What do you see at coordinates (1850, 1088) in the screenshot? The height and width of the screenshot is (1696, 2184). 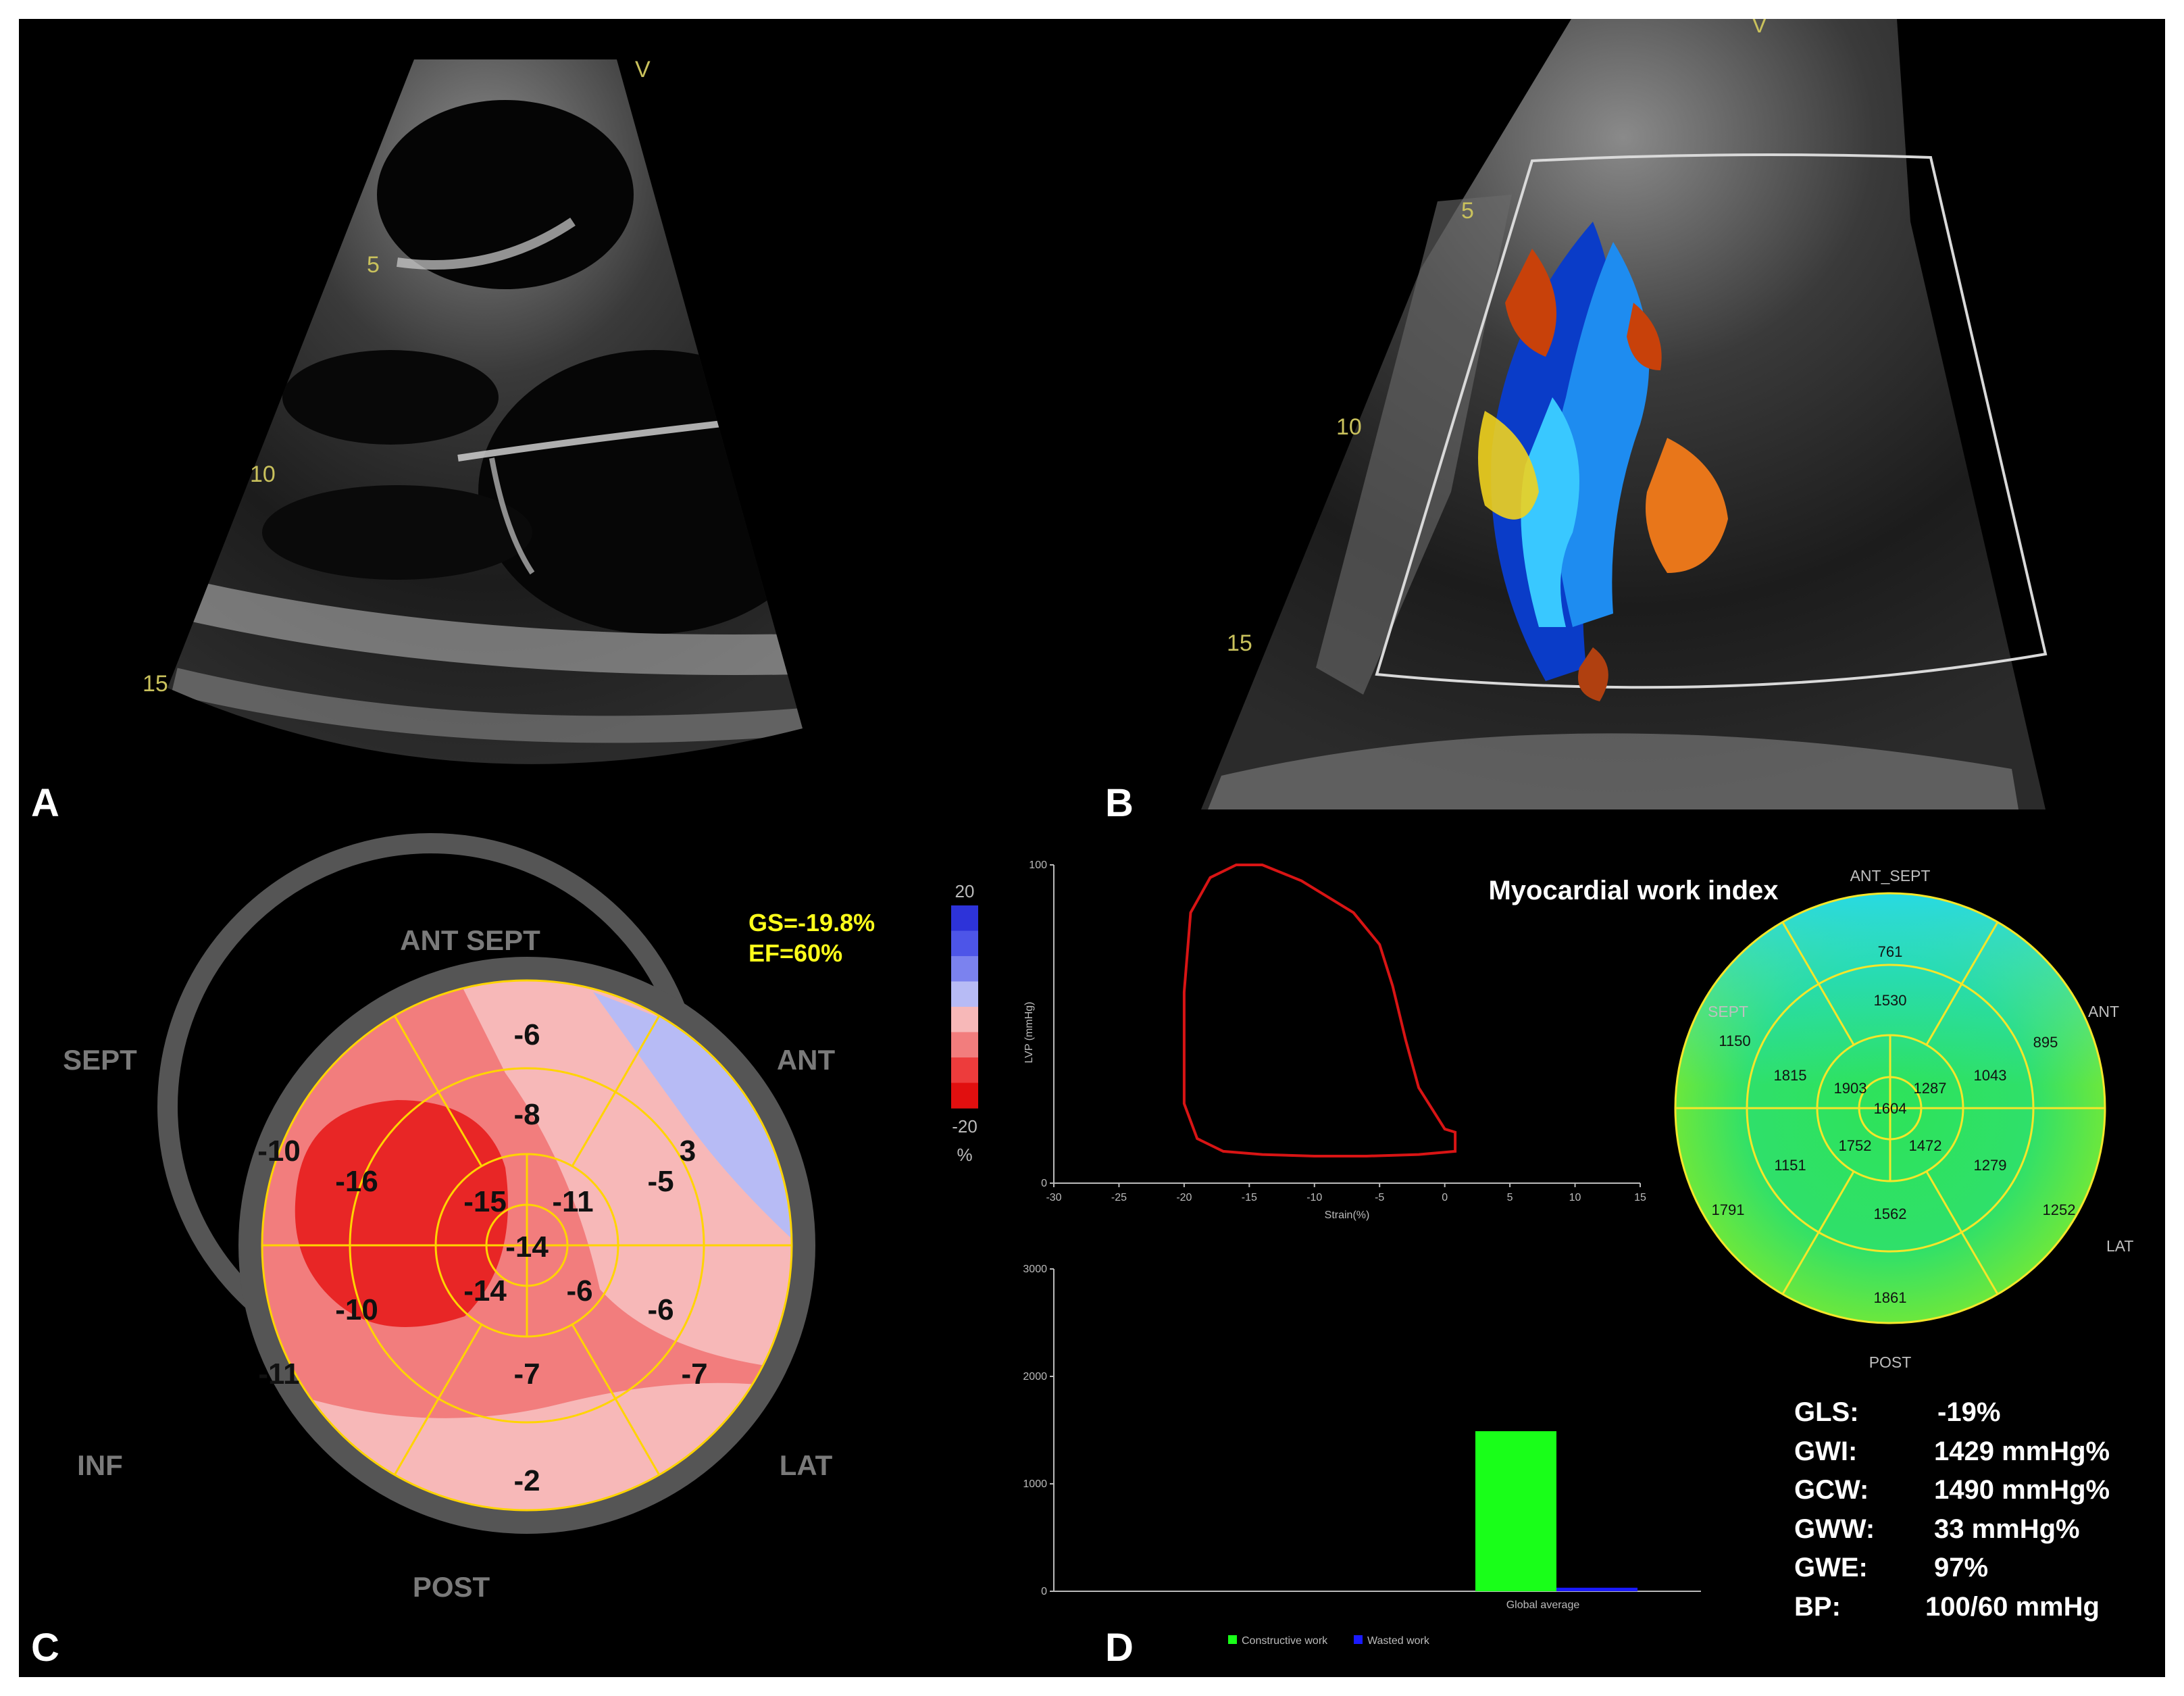 I see `mwi-apical-tl: 1903` at bounding box center [1850, 1088].